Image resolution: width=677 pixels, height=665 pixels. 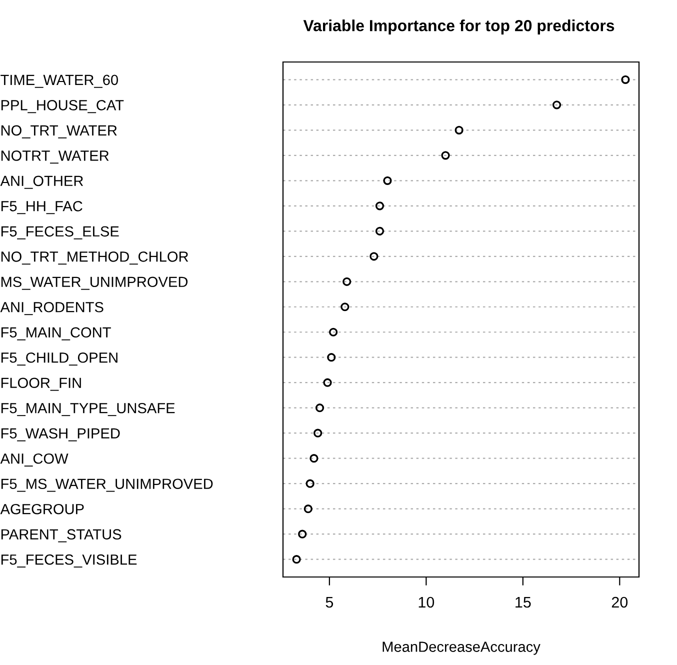 What do you see at coordinates (94, 283) in the screenshot?
I see `y-tick-label: MS_WATER_UNIMPROVED` at bounding box center [94, 283].